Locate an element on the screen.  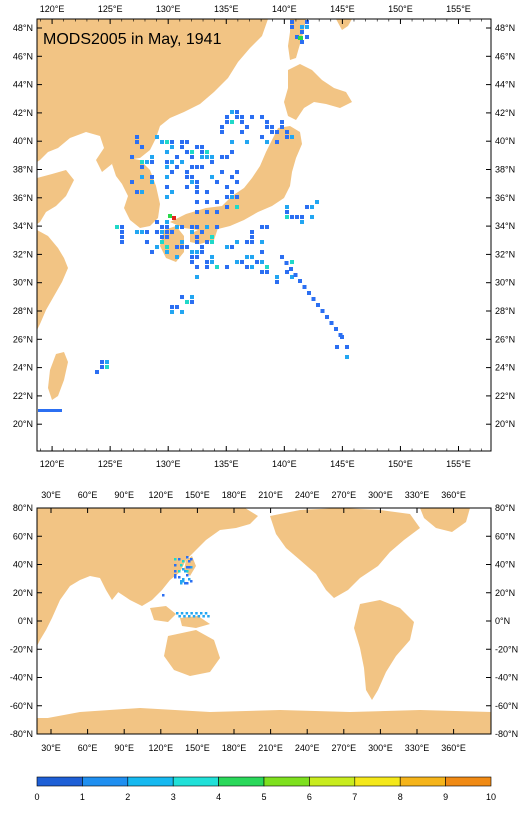
bottom-lon-label: 270°E is located at coordinates (343, 748).